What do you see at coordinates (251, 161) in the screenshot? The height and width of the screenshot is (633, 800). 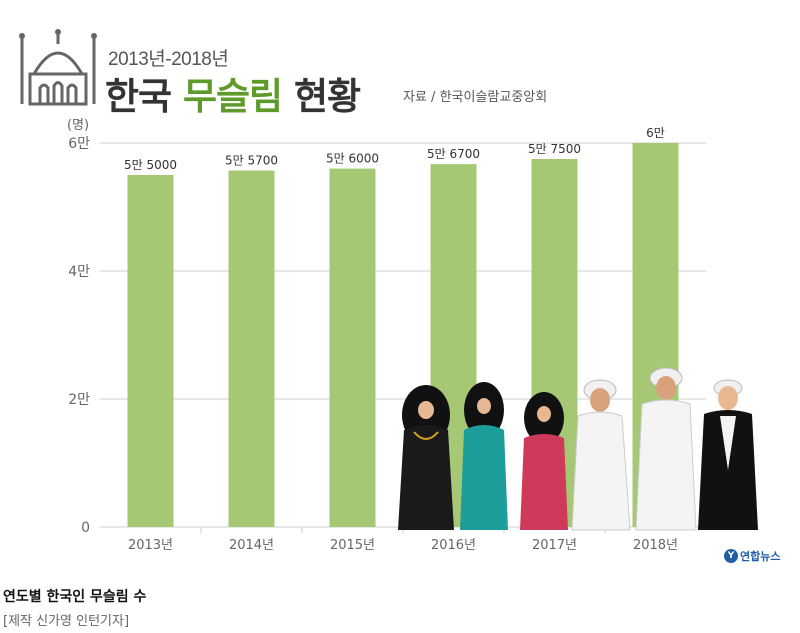 I see `data-label: 5만 5700` at bounding box center [251, 161].